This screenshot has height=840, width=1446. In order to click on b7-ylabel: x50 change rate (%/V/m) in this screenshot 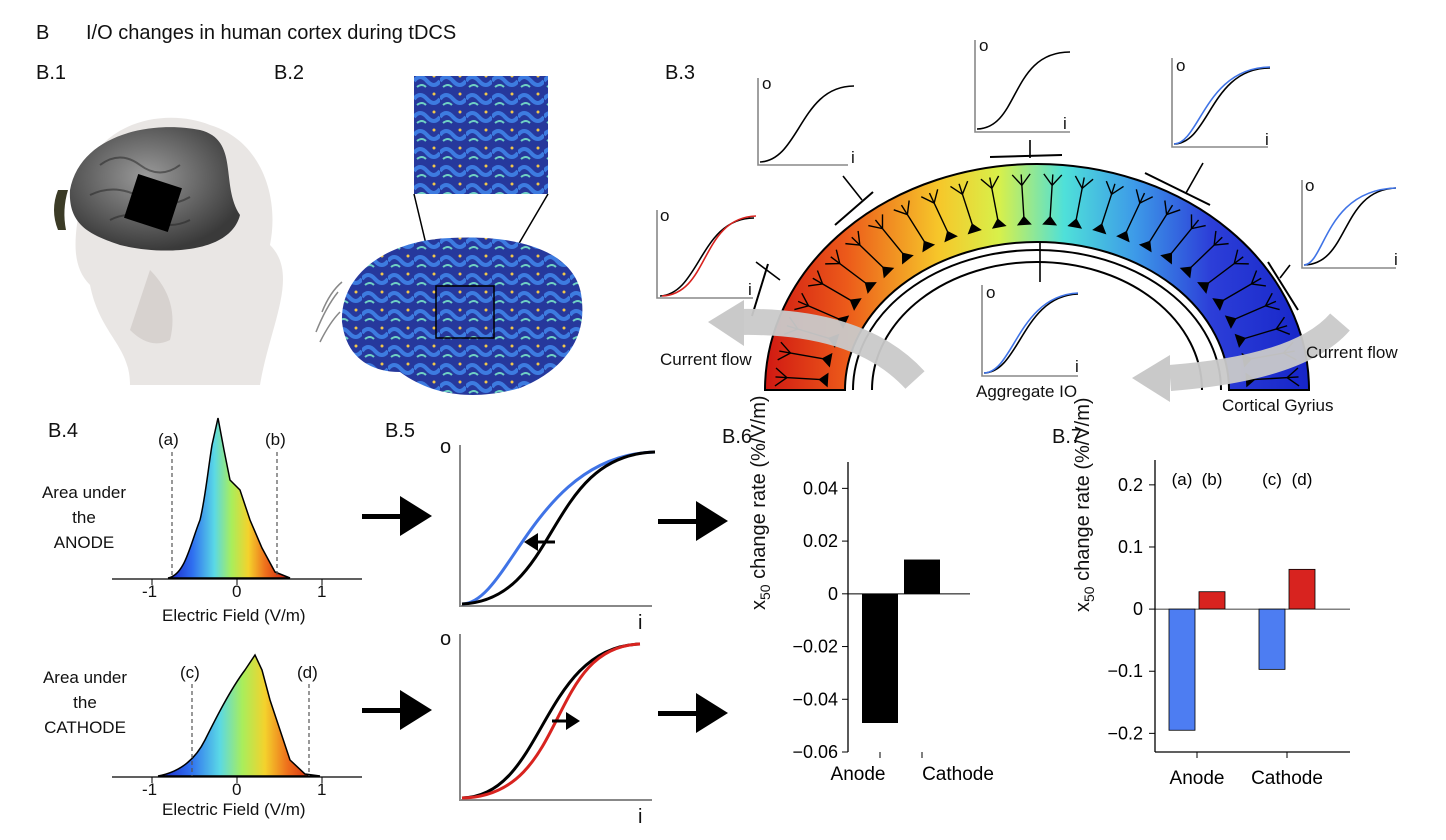, I will do `click(1084, 504)`.